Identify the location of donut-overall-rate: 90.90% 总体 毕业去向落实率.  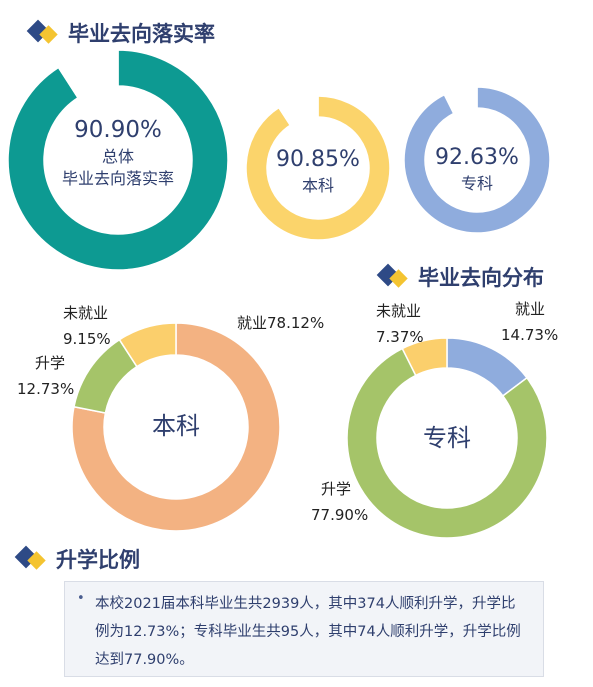
(118, 160).